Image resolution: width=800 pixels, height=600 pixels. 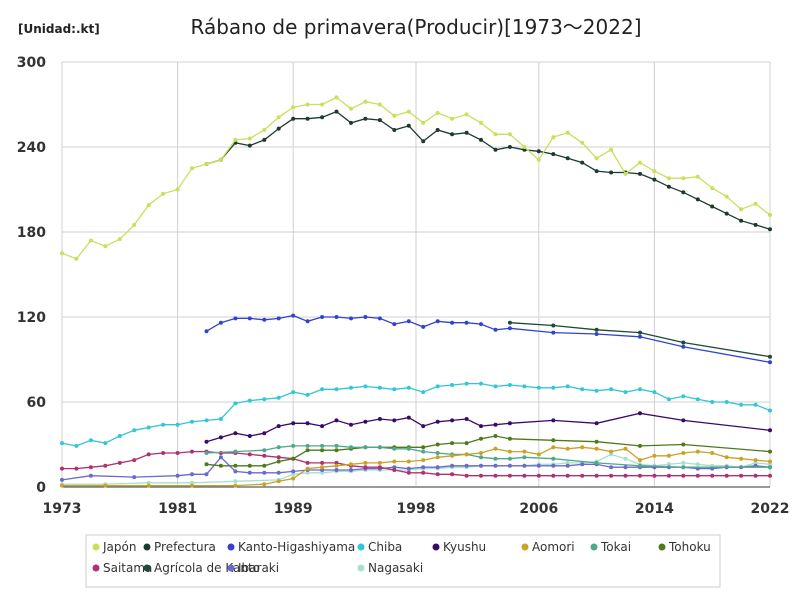 I want to click on legend-item-kanto-higashiyama: Kanto-Higashiyama, so click(x=291, y=547).